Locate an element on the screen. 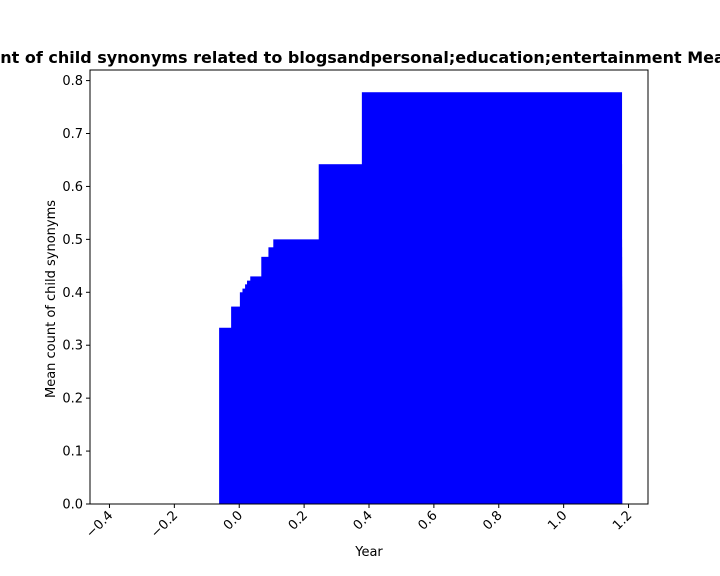 The height and width of the screenshot is (576, 720). y-tick-label: 0.6 is located at coordinates (72, 187).